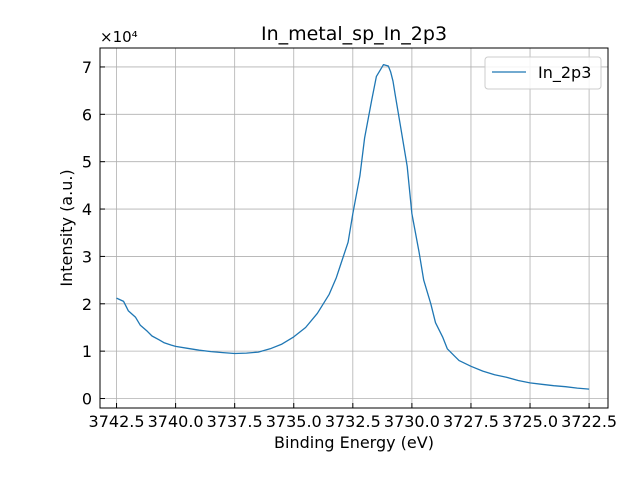 The image size is (640, 480). Describe the element at coordinates (589, 421) in the screenshot. I see `x-tick-label: 3722.5` at that location.